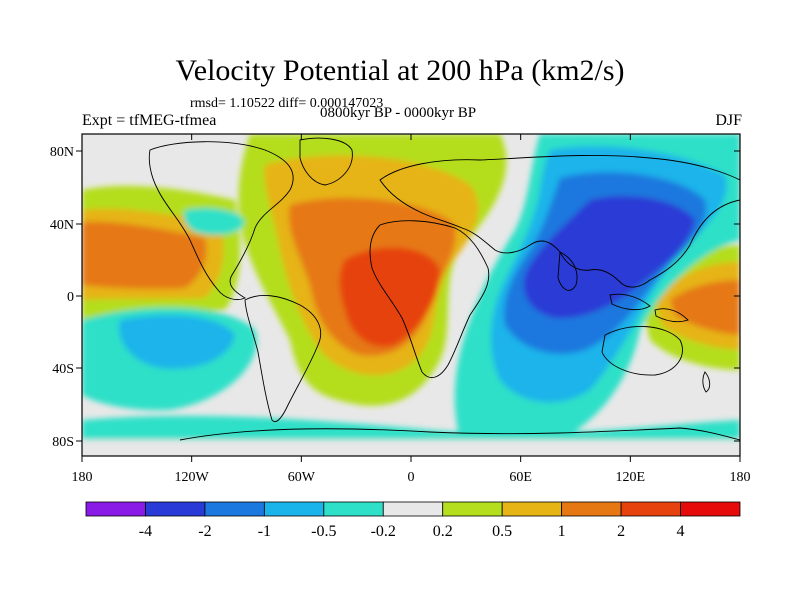 The width and height of the screenshot is (800, 600). Describe the element at coordinates (383, 531) in the screenshot. I see `colorbar-label: -0.2` at that location.